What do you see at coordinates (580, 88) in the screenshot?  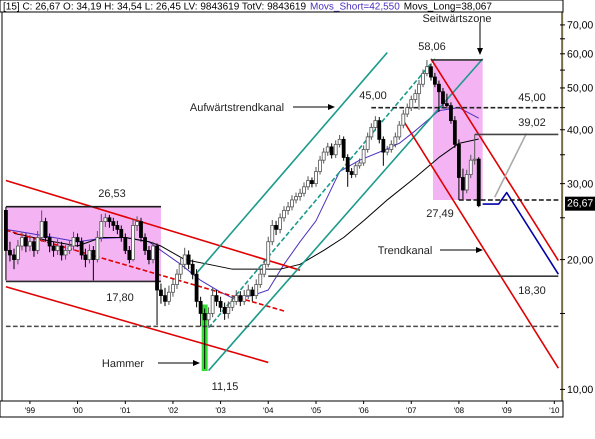 I see `y-tick-label: 50,00` at bounding box center [580, 88].